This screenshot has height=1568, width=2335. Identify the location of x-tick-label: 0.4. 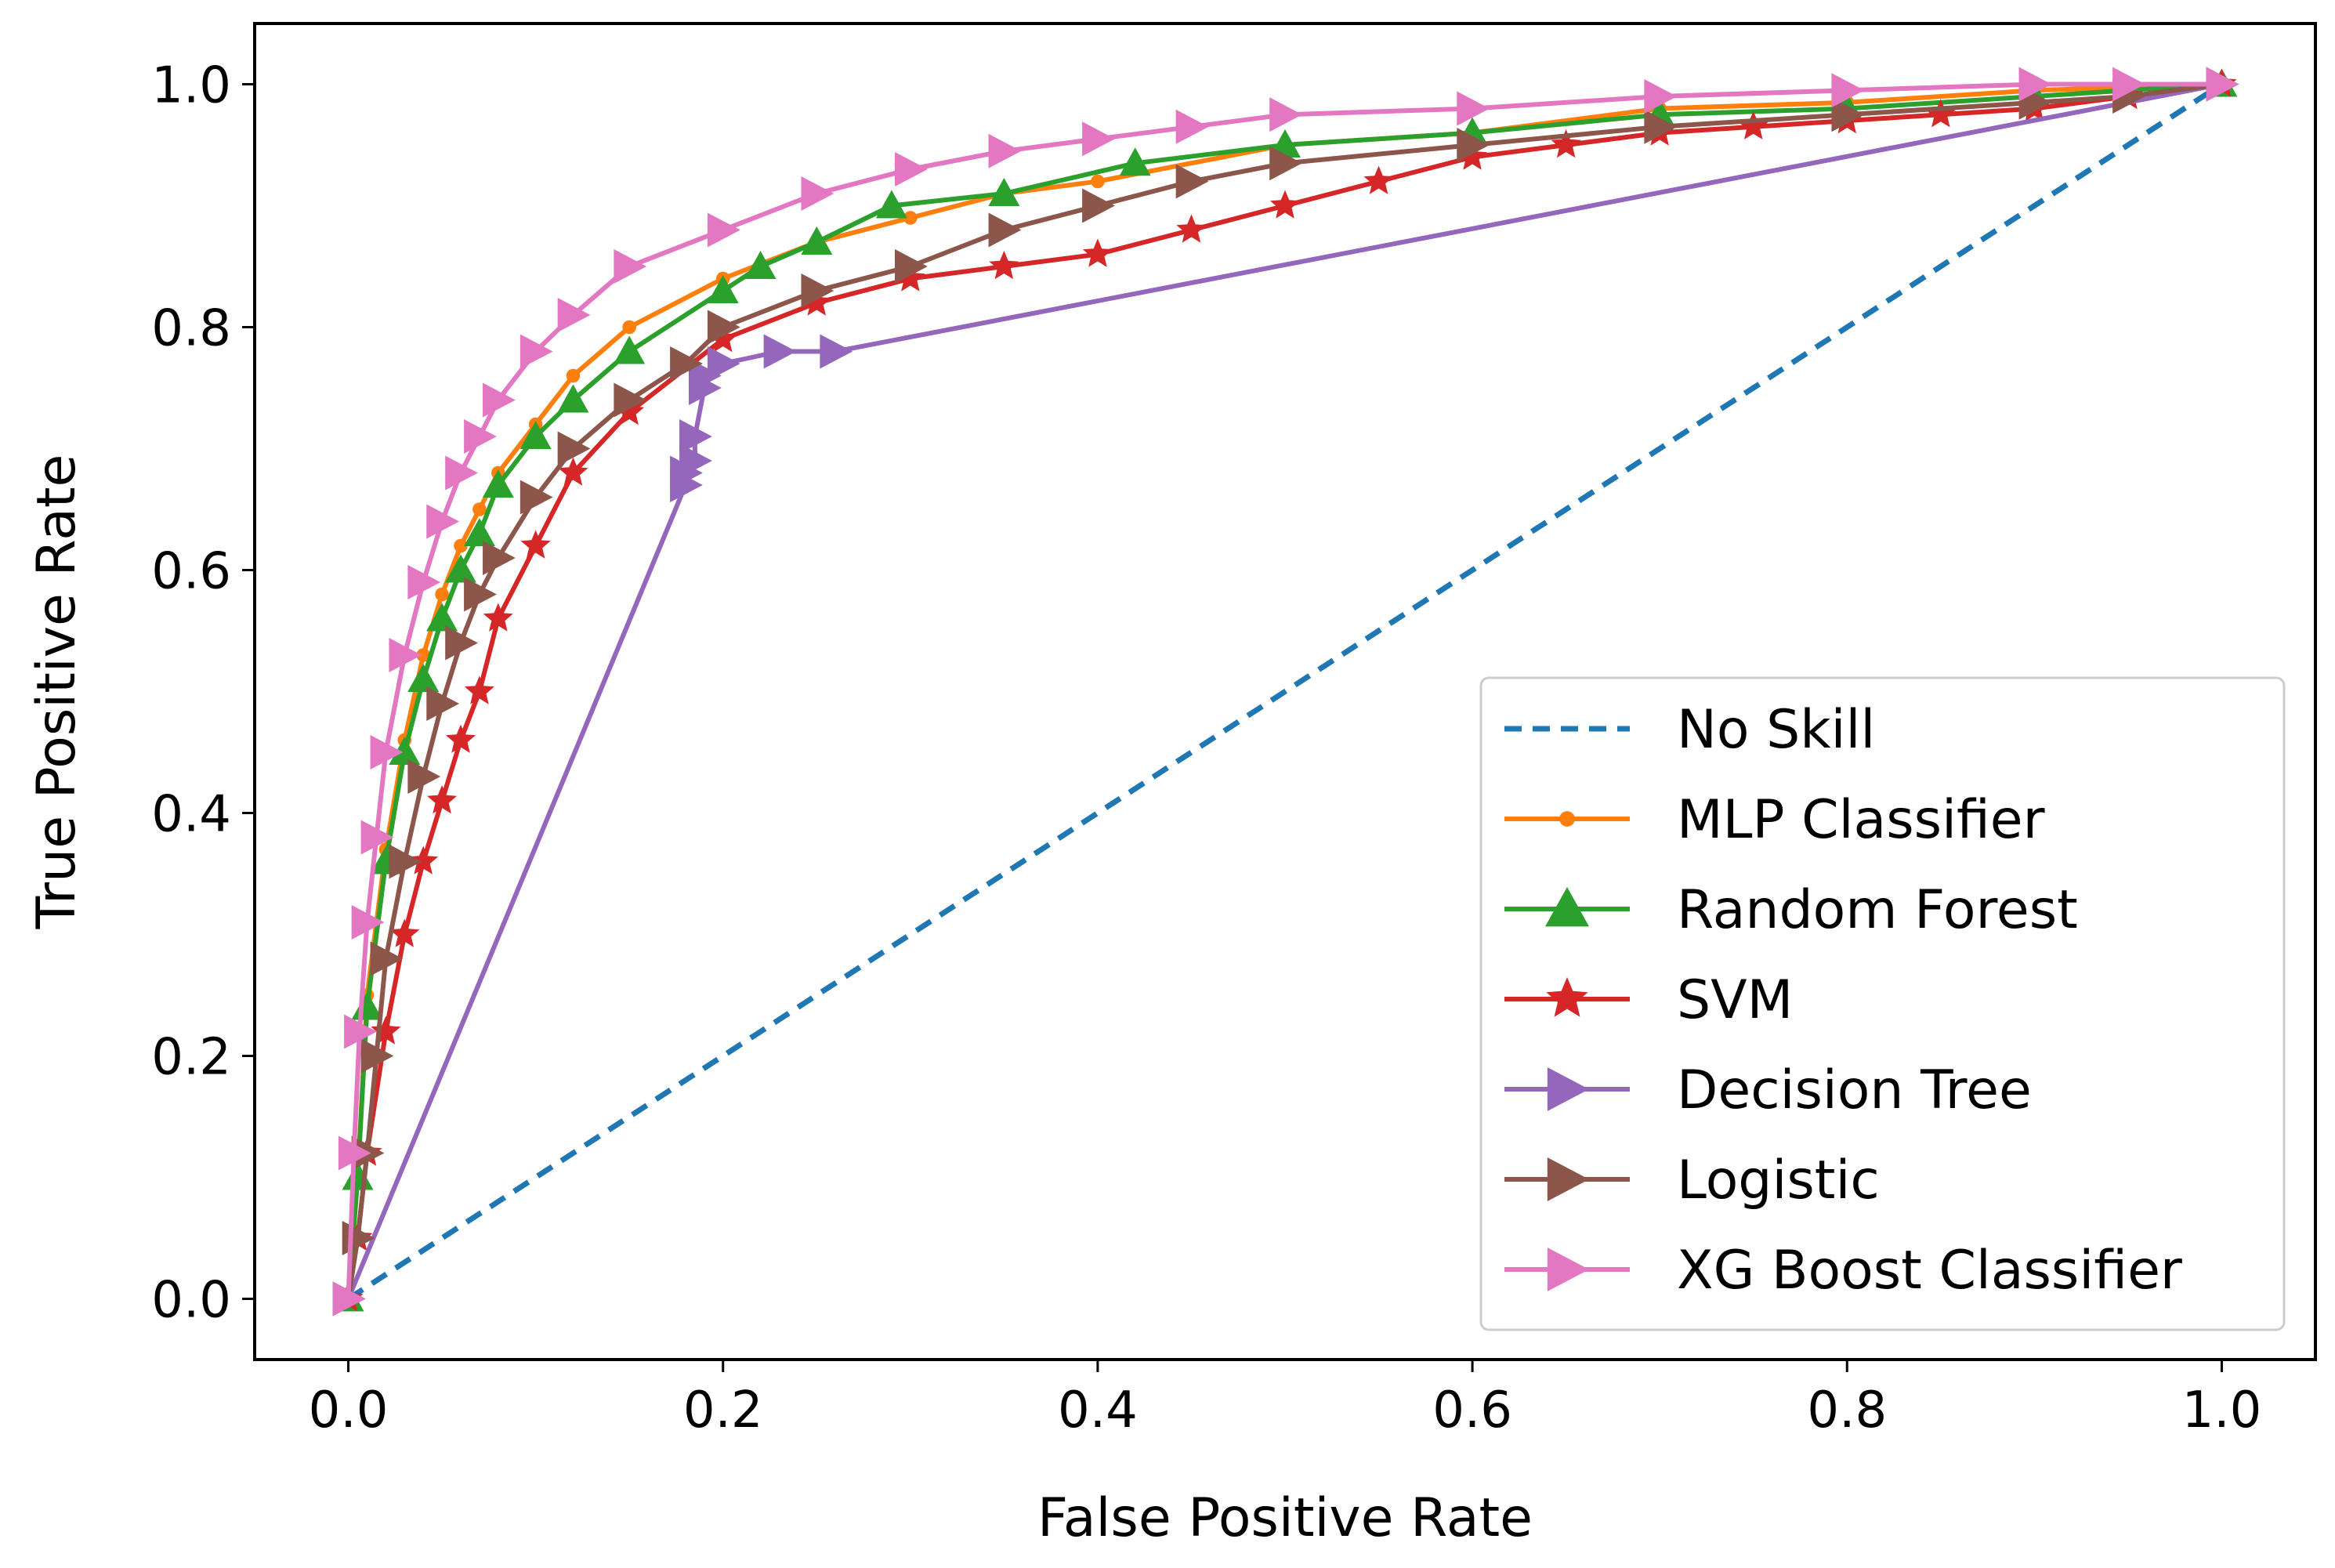
(1098, 1411).